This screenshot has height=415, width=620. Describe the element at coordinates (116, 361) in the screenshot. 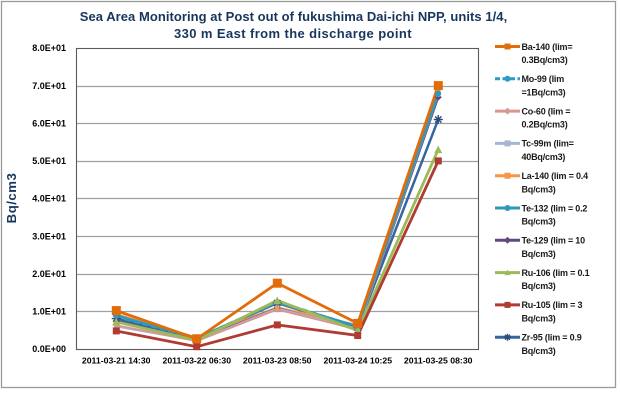

I see `svg-text: 2011-03-21 14:30` at that location.